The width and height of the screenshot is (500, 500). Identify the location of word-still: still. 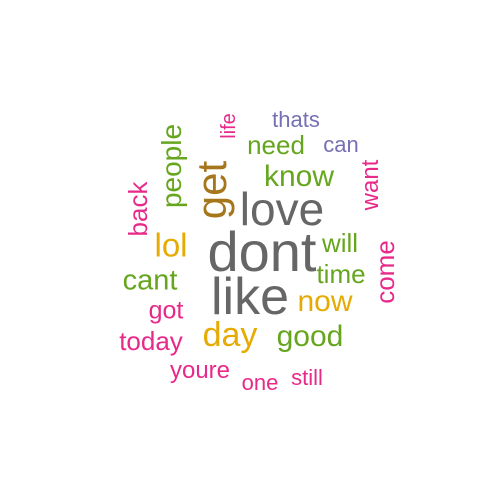
(307, 377).